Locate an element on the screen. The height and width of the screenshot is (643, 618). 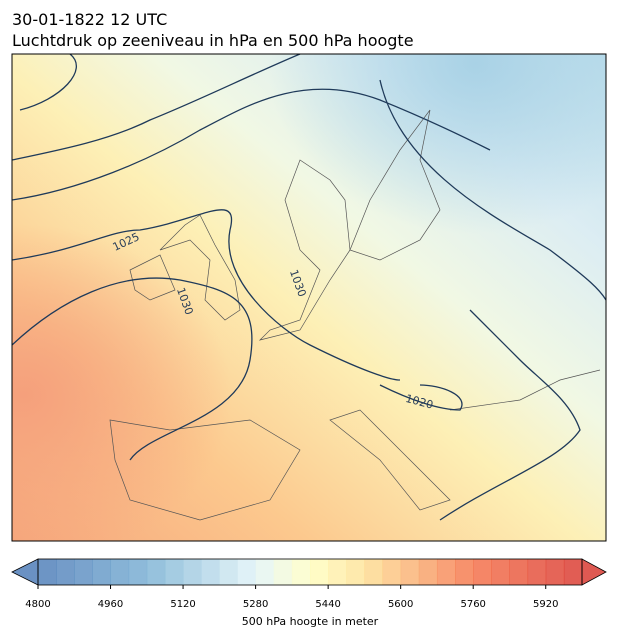
colorbar-label: 500 hPa hoogte in meter is located at coordinates (310, 621).